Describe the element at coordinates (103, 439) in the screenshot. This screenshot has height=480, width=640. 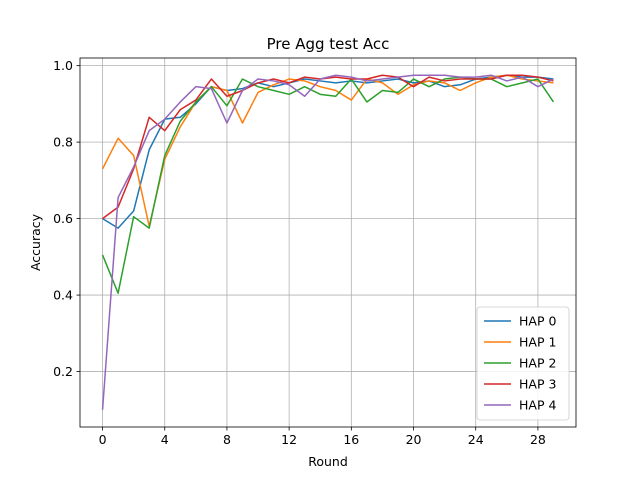
I see `x-tick-label: 0` at that location.